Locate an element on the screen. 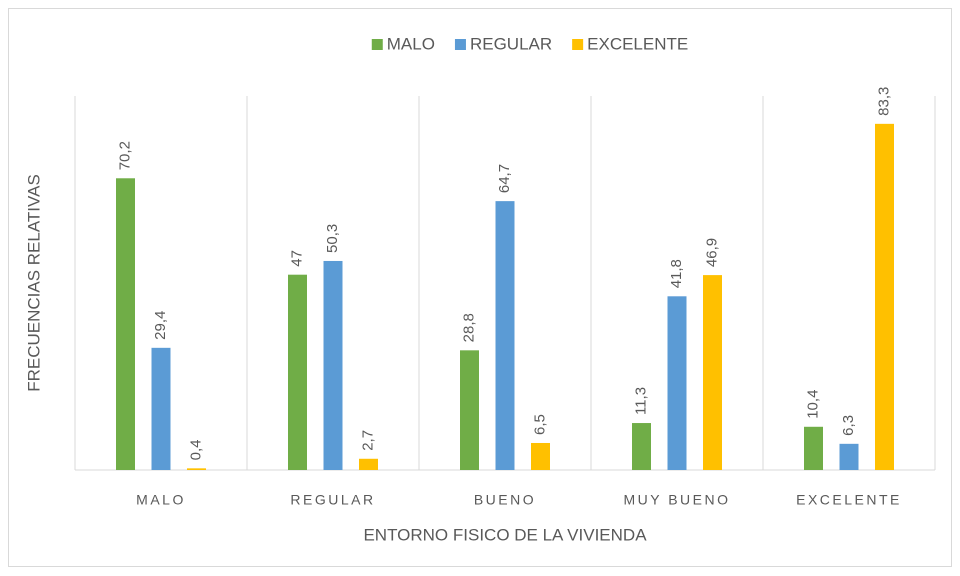 This screenshot has width=960, height=576. y-axis-title: FRECUENCIAS RELATIVAS is located at coordinates (33, 283).